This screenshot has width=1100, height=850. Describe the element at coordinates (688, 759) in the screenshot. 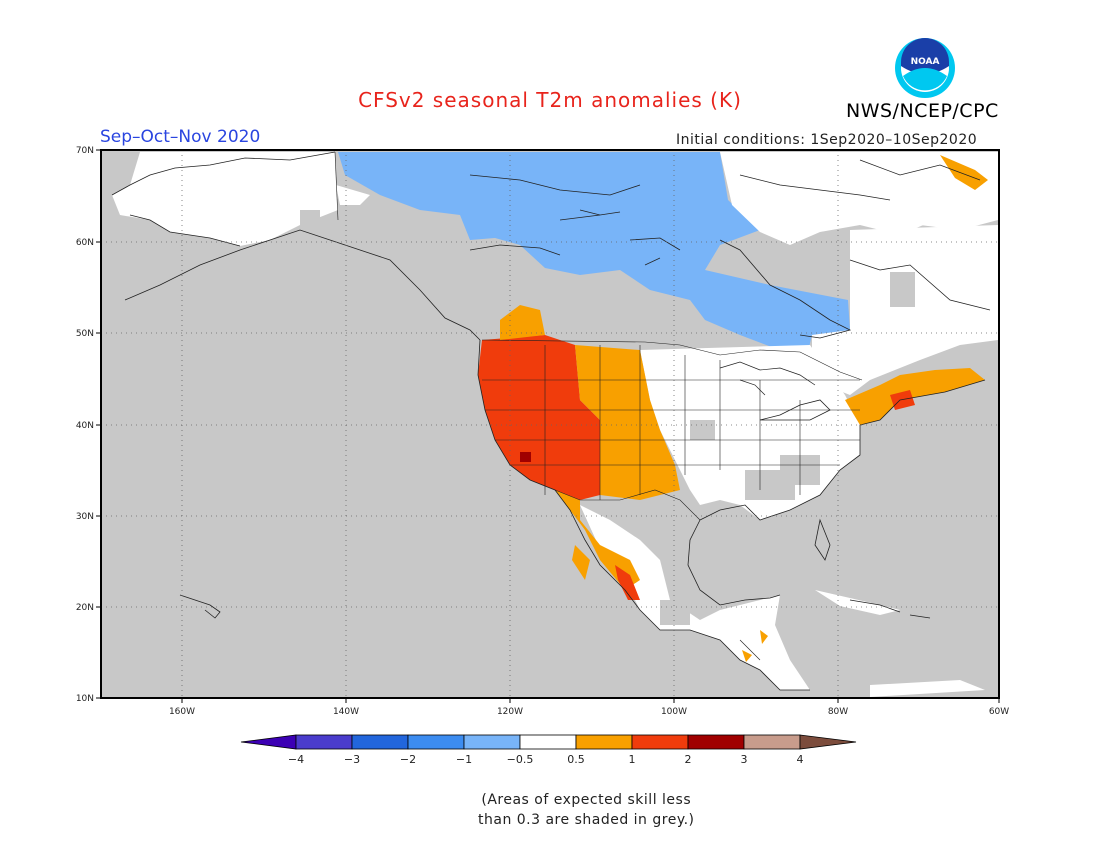

I see `colorbar-label: 2` at that location.